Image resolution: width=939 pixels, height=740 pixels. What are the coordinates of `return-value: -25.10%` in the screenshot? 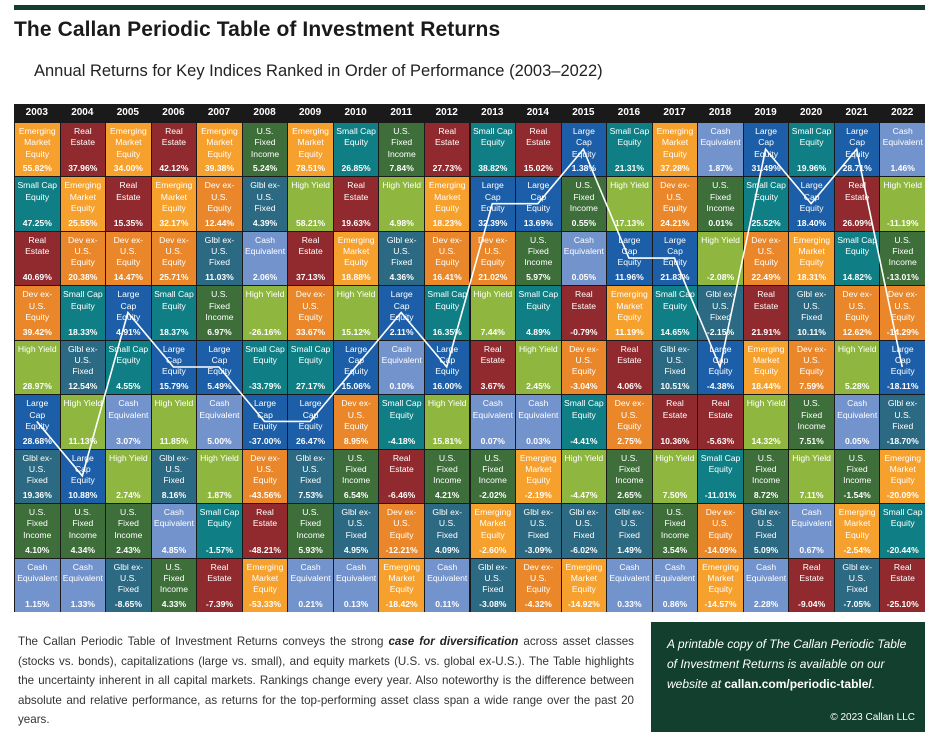 It's located at (902, 603).